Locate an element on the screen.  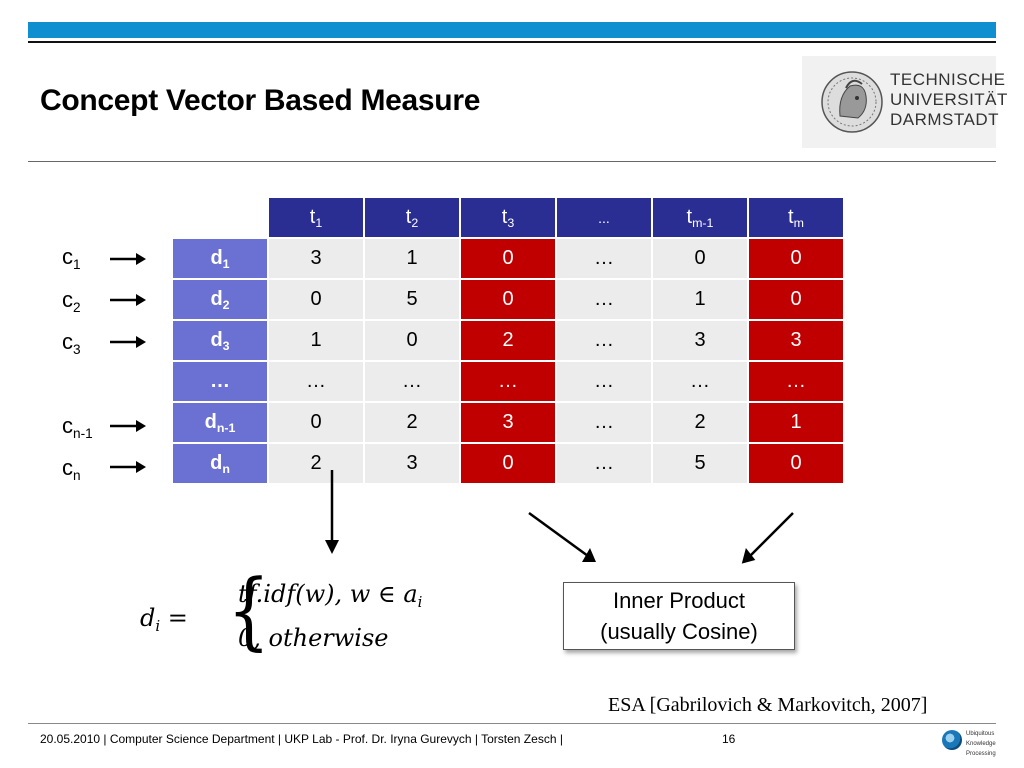
logo-line-1: TECHNISCHE is located at coordinates (948, 79).